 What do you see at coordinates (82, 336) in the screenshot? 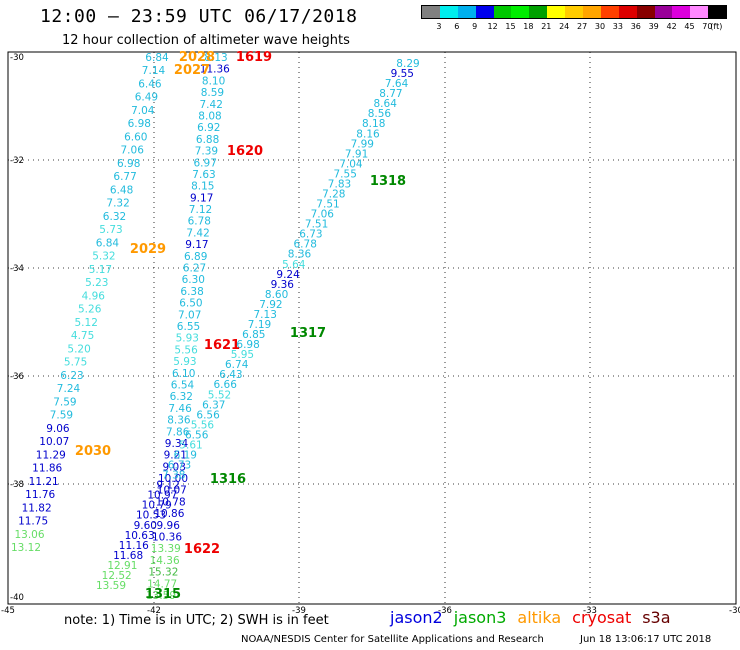
I see `swh-value: 4.75` at bounding box center [82, 336].